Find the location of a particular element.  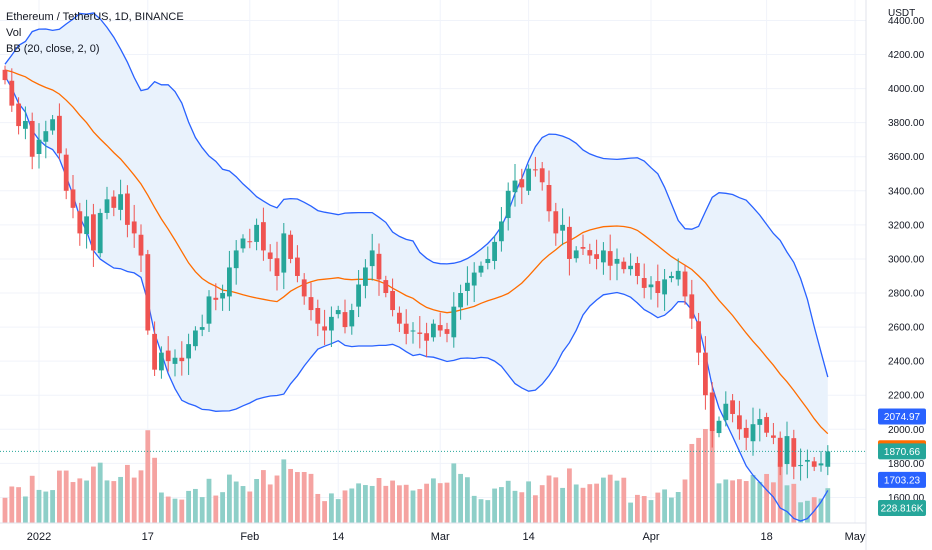

date-tick-label: Mar is located at coordinates (440, 537).